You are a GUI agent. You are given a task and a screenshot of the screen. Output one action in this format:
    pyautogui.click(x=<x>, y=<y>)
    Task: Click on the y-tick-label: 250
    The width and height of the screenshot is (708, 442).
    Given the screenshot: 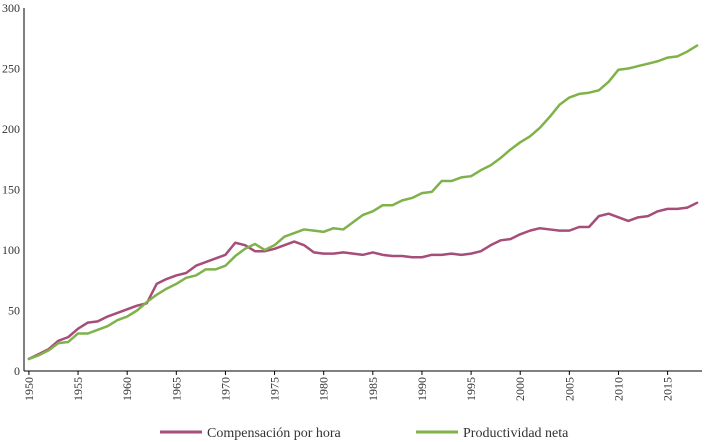 What is the action you would take?
    pyautogui.click(x=11, y=69)
    